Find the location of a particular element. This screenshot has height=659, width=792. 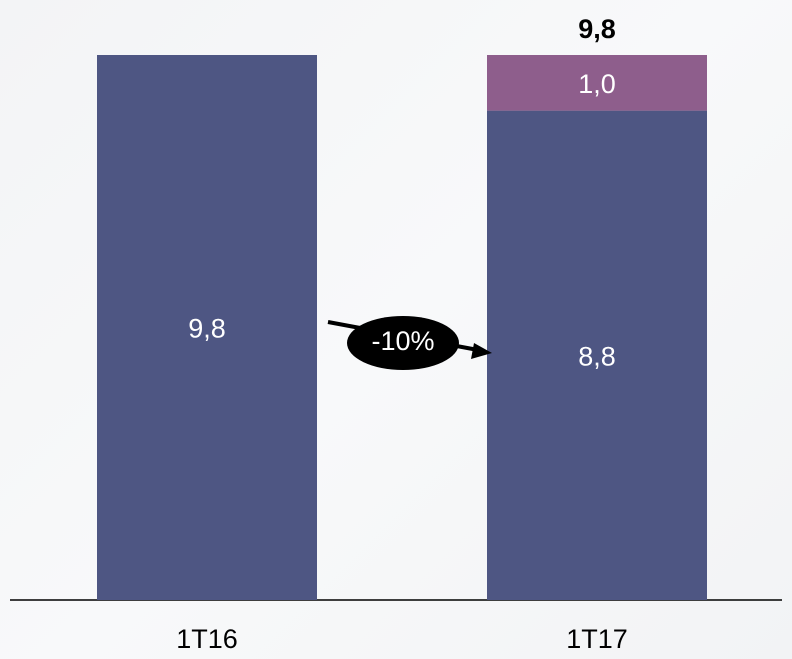

value-label: 8,8 is located at coordinates (597, 356).